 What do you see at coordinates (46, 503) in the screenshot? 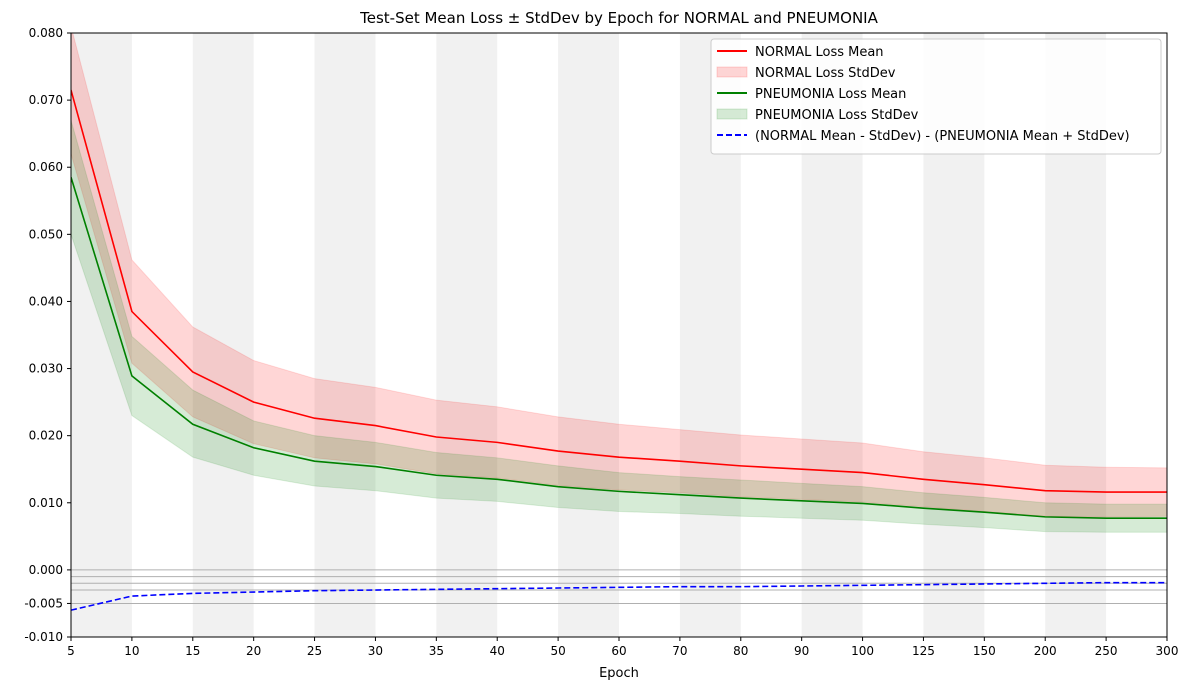
I see `y-tick-label: 0.010` at bounding box center [46, 503].